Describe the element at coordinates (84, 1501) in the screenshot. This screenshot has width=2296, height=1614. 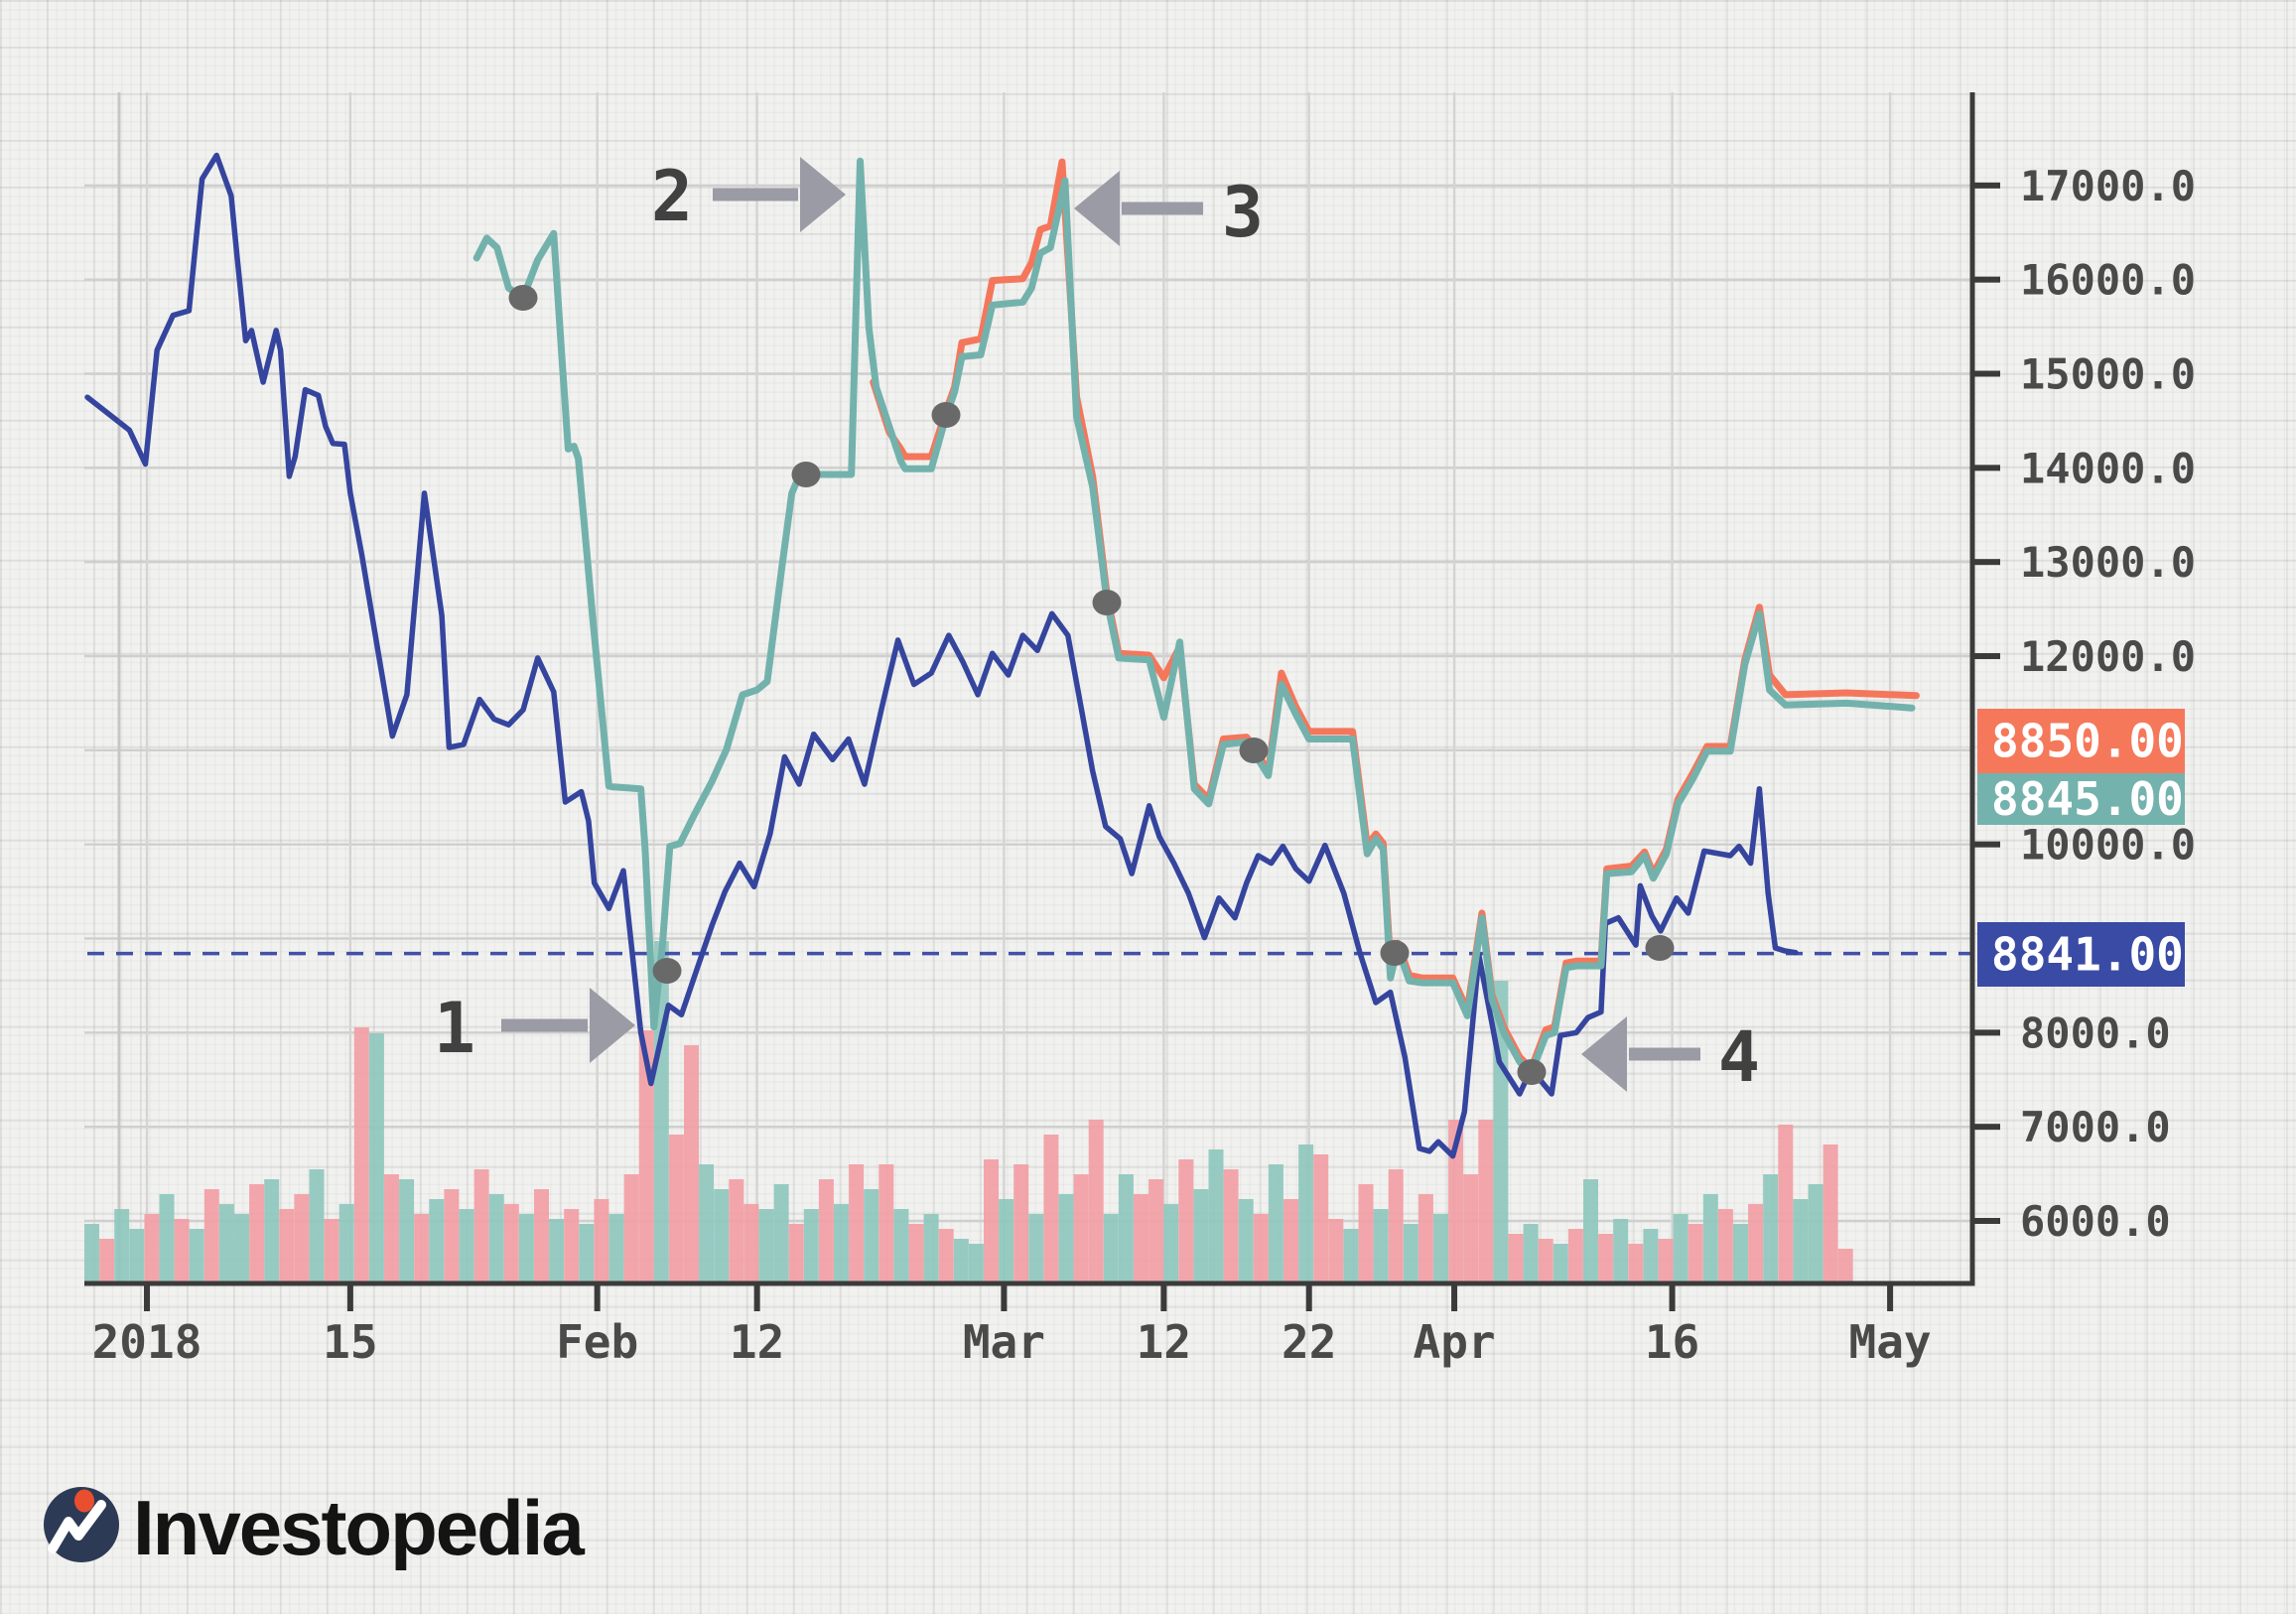
I see `logo-dot-icon` at that location.